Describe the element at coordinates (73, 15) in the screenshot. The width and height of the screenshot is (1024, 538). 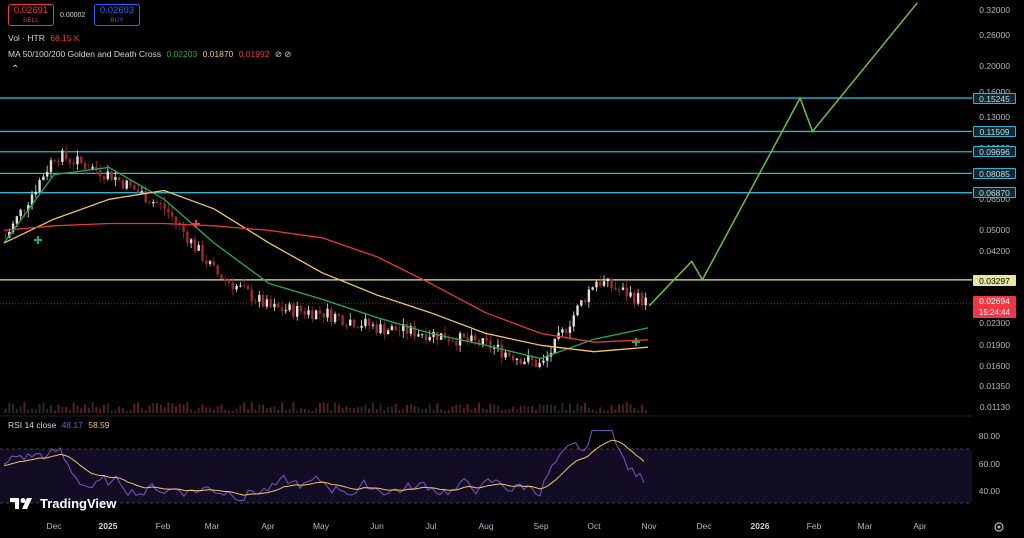
I see `spread-value: 0.00002` at that location.